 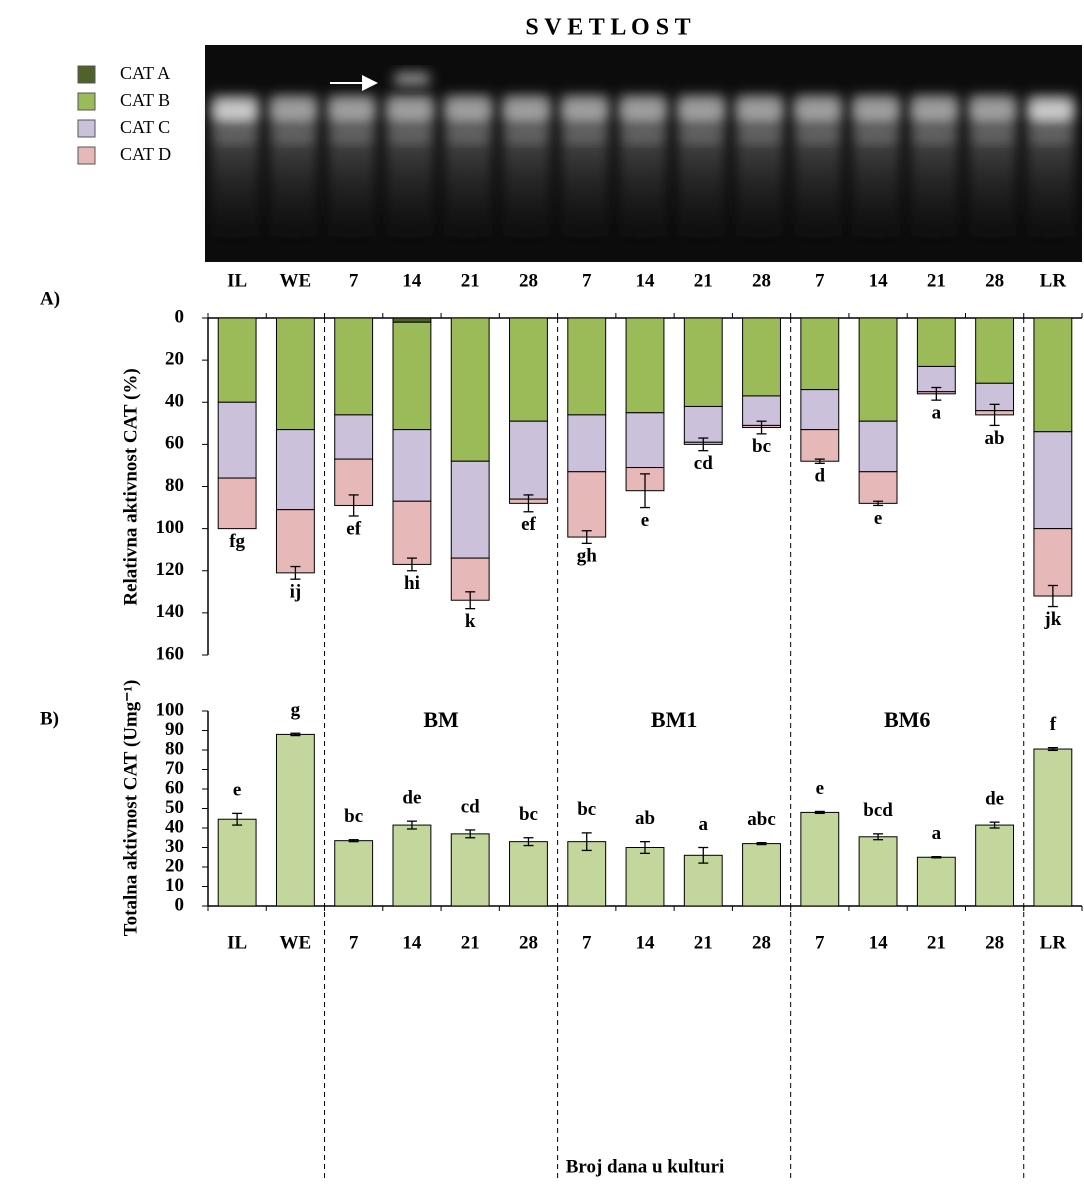 What do you see at coordinates (879, 280) in the screenshot?
I see `lane-label: 14` at bounding box center [879, 280].